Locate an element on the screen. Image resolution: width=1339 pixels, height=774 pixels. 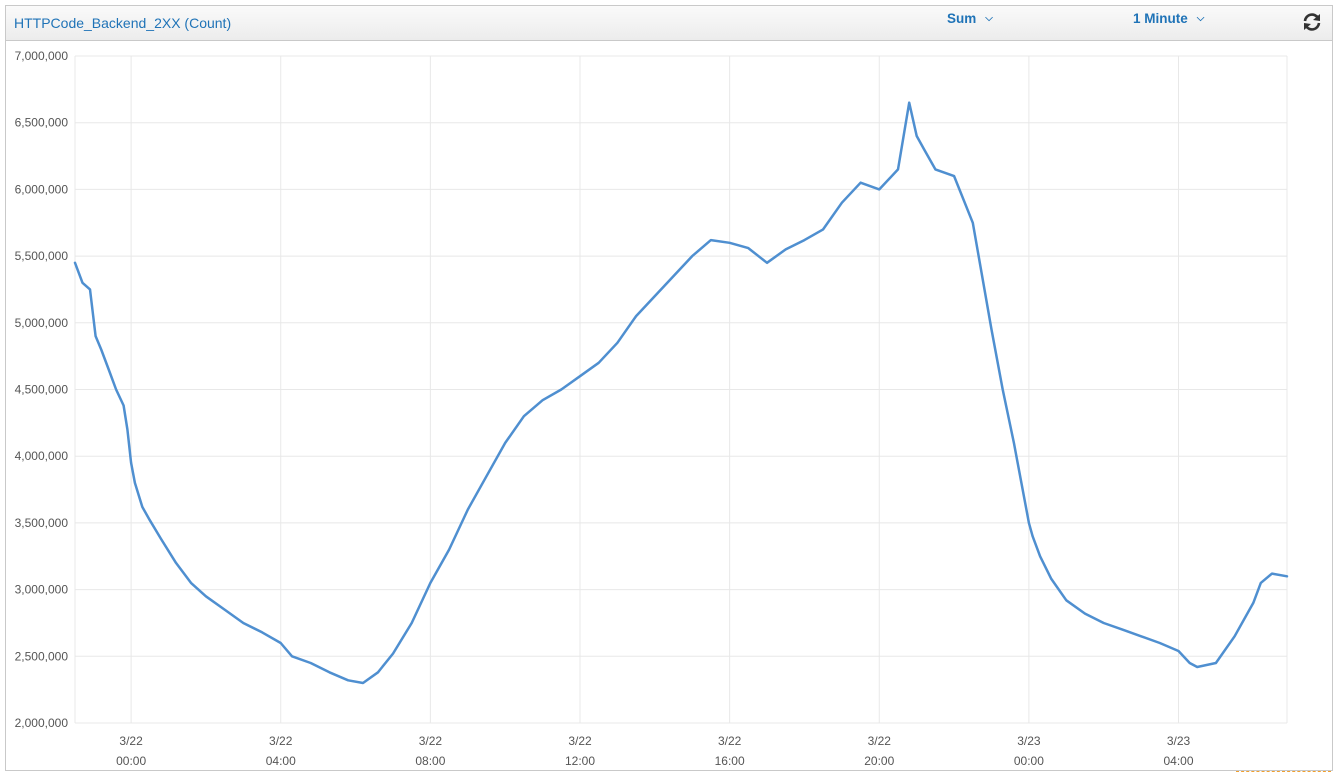
y-tick-label: 4,500,000 is located at coordinates (42, 390).